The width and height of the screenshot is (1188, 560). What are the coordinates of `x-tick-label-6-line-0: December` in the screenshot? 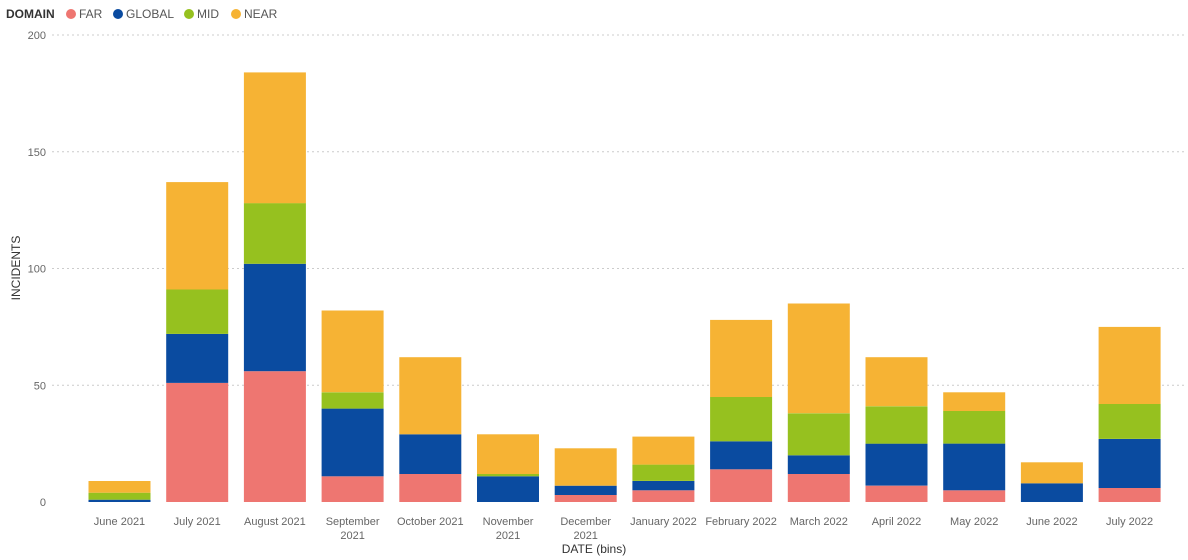 It's located at (585, 522).